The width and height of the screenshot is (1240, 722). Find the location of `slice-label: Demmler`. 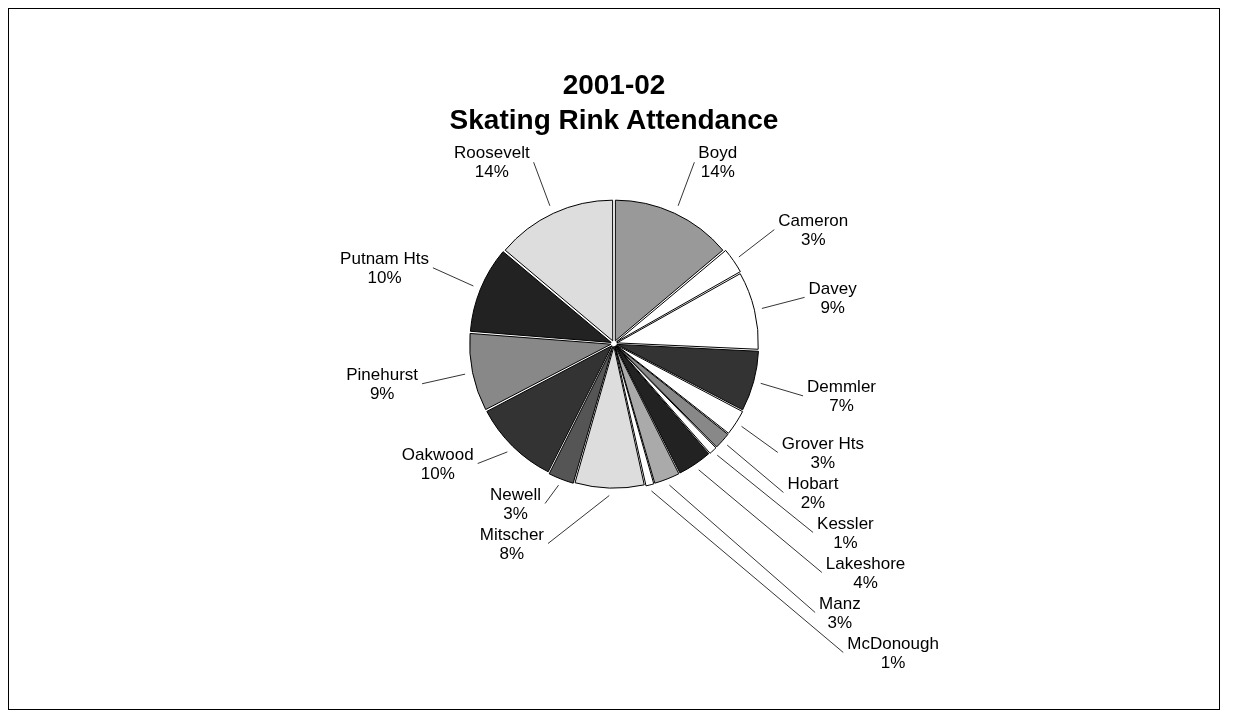

slice-label: Demmler is located at coordinates (842, 387).